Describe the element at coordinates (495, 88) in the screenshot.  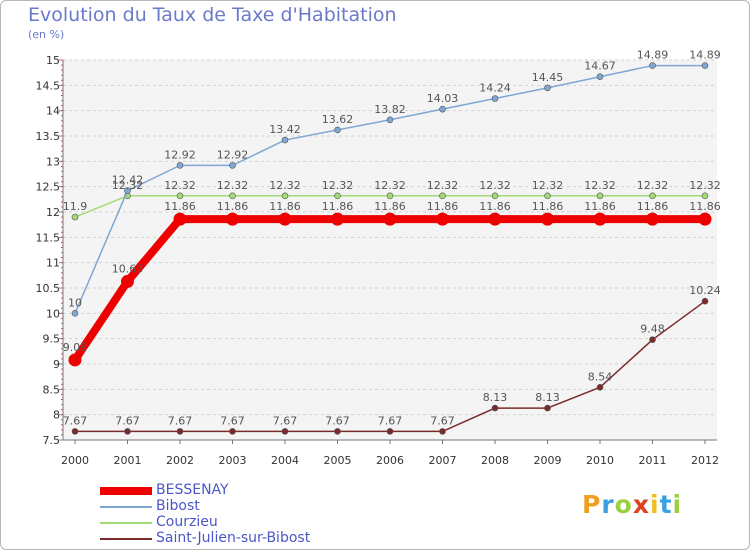
I see `data-label: 14.24` at that location.